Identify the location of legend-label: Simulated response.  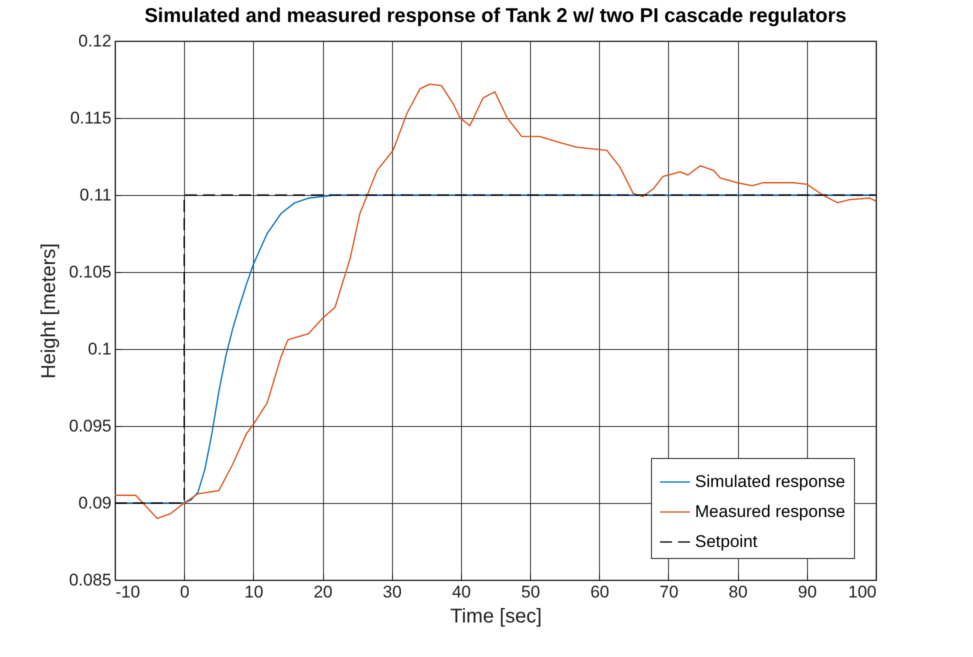
(770, 481).